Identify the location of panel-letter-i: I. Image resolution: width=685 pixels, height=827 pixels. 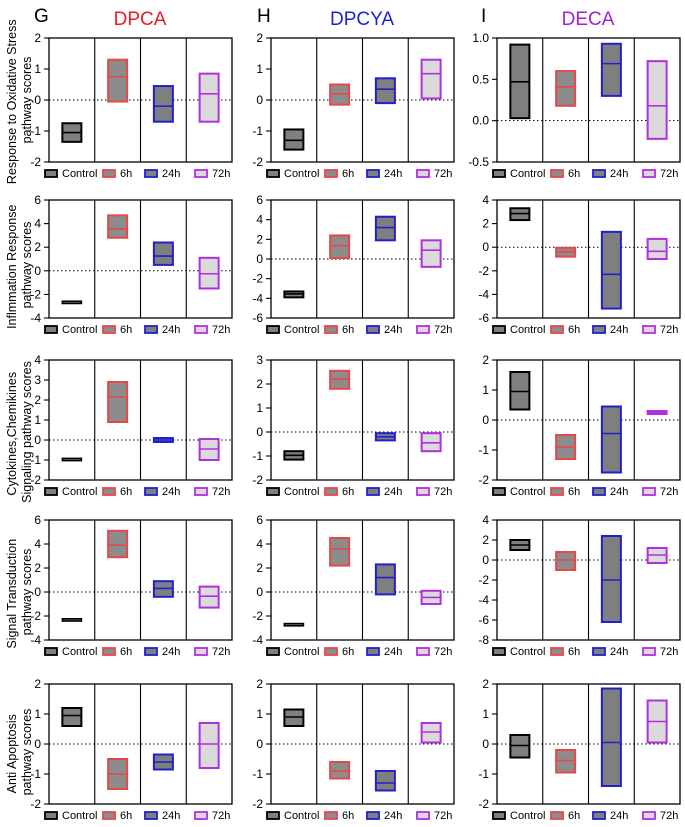
(483, 16).